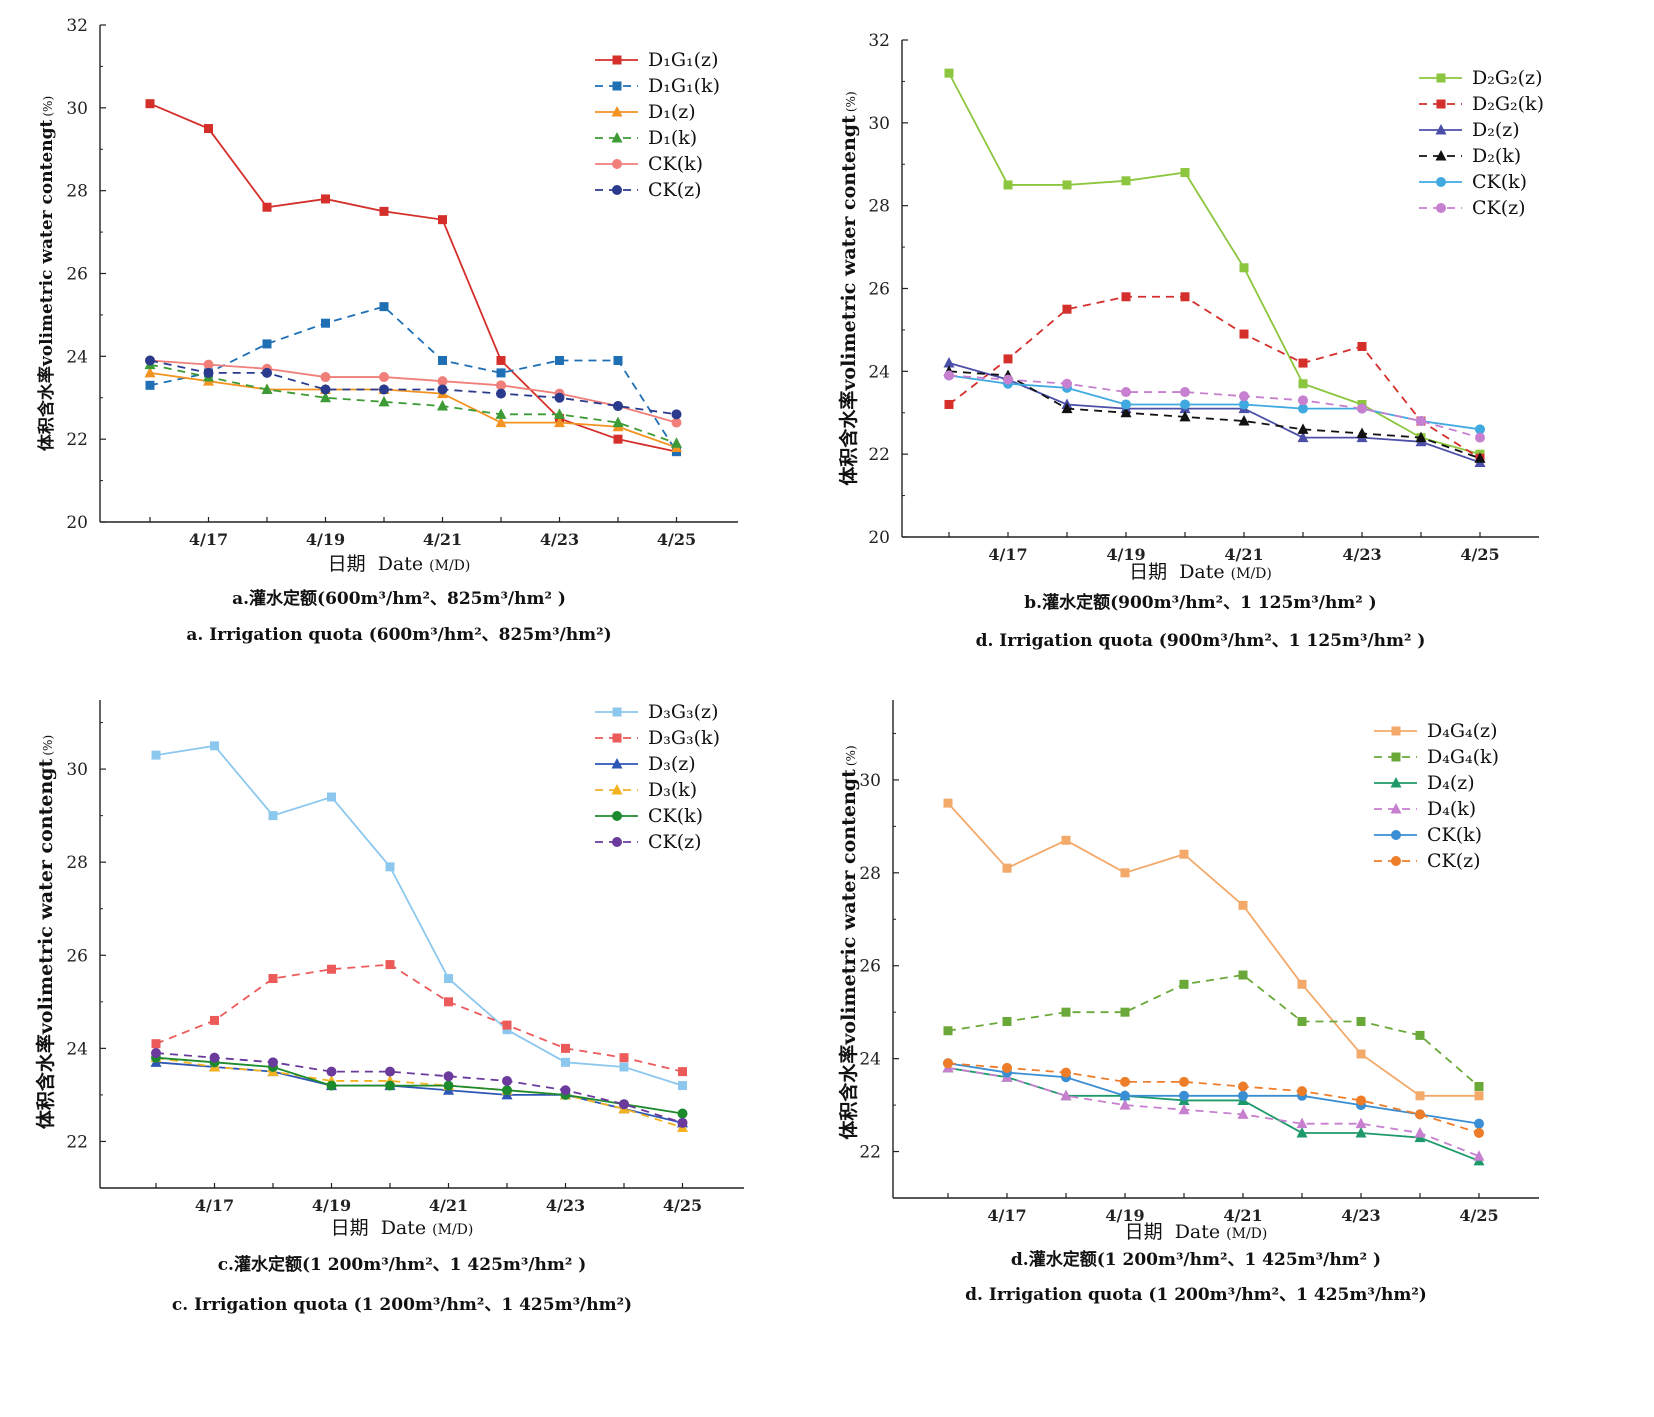 Image resolution: width=1654 pixels, height=1417 pixels. Describe the element at coordinates (672, 112) in the screenshot. I see `legend-label: D₁(z)` at that location.